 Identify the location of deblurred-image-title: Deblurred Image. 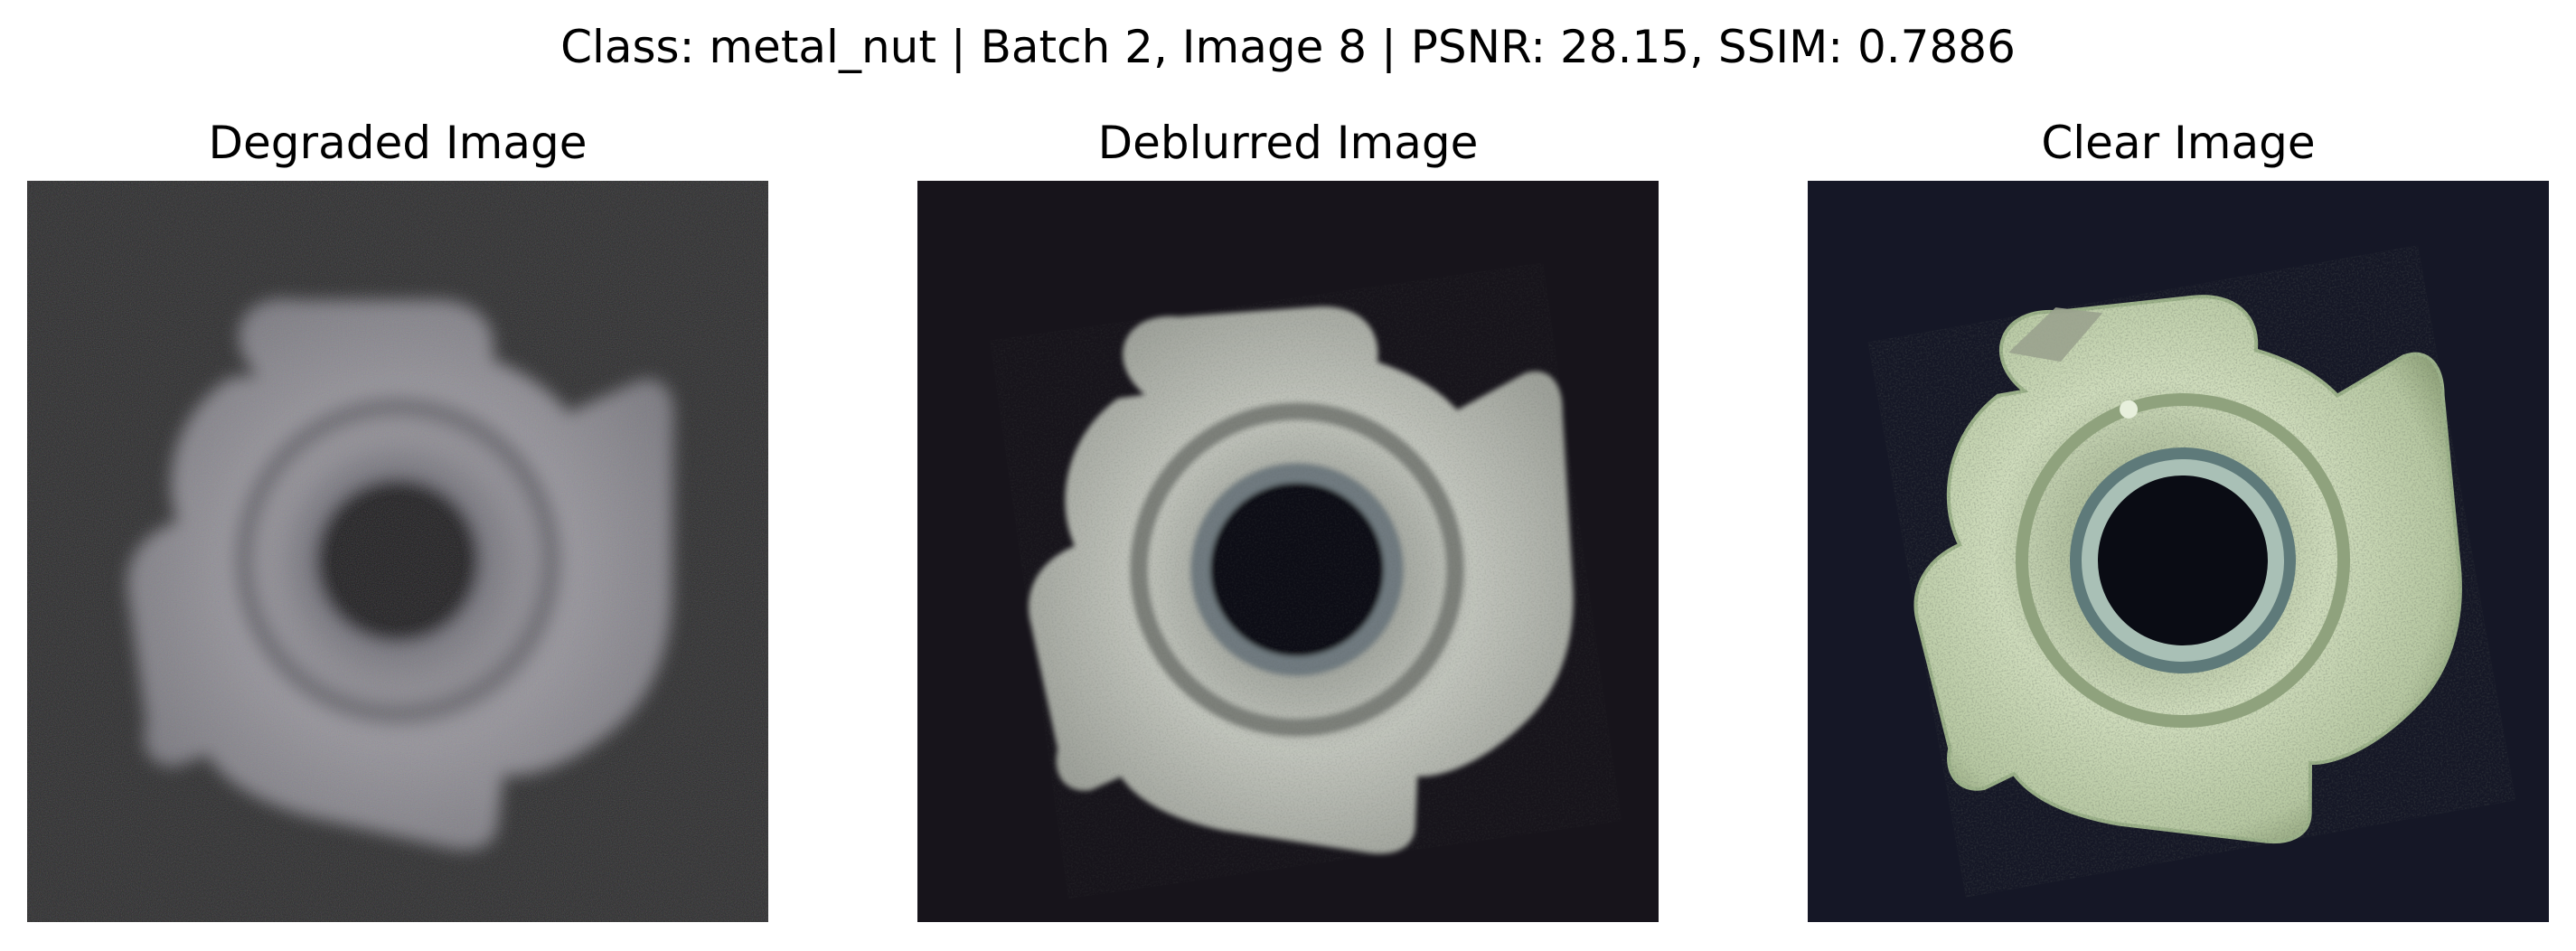
(1288, 143).